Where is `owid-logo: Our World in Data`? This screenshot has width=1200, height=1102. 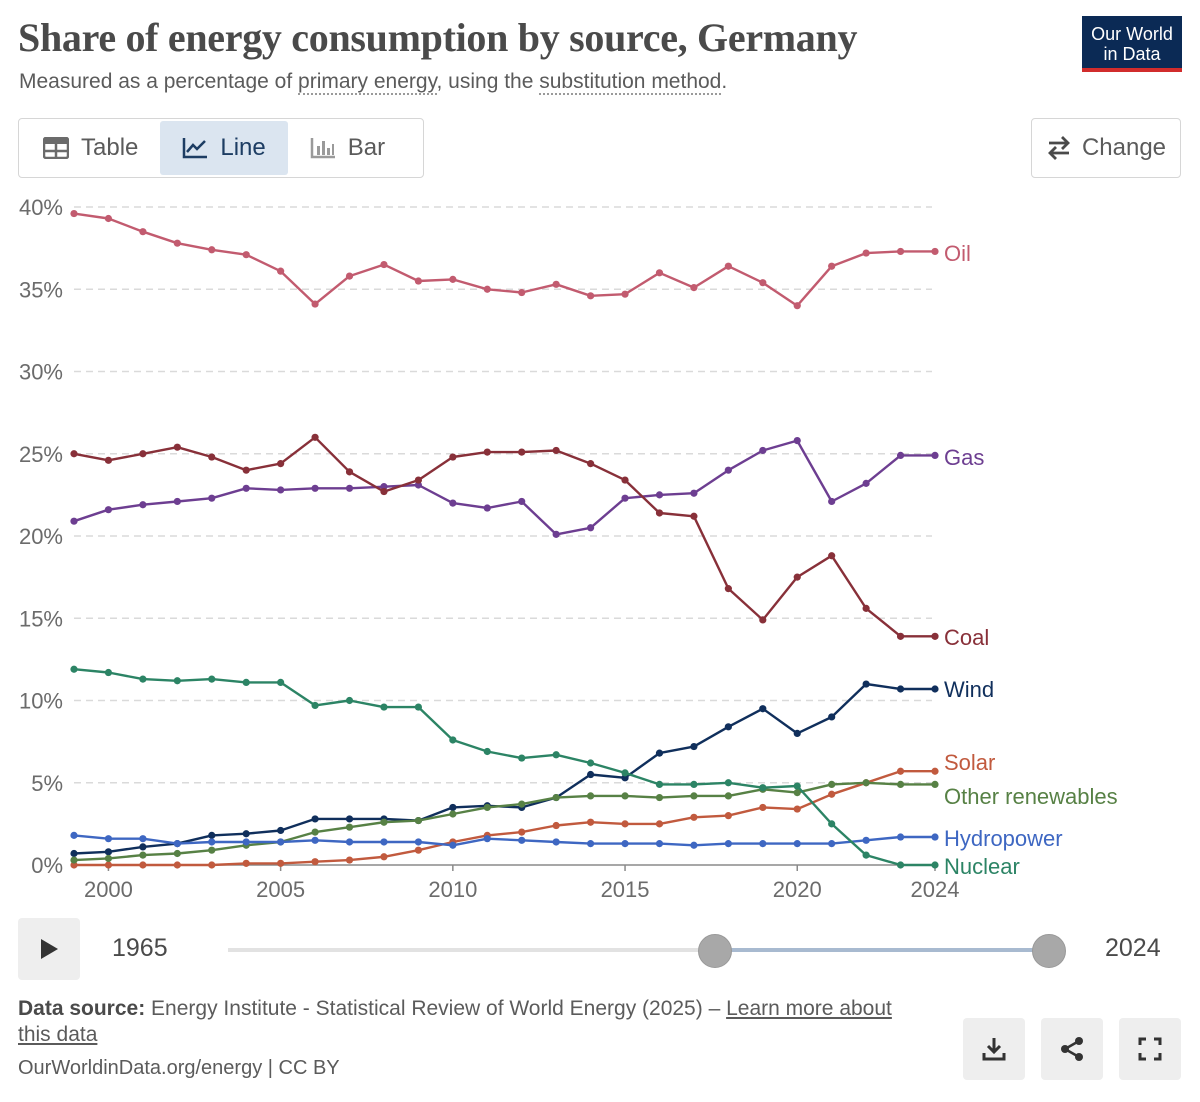 owid-logo: Our World in Data is located at coordinates (1132, 44).